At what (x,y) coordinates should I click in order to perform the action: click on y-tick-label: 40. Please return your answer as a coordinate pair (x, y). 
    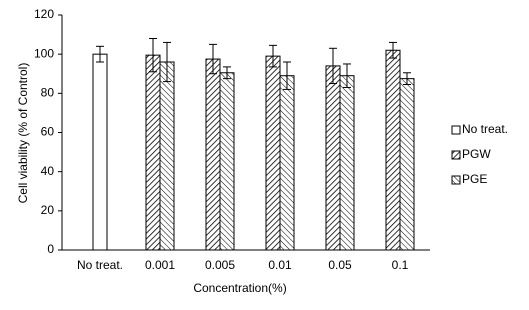
    Looking at the image, I should click on (48, 171).